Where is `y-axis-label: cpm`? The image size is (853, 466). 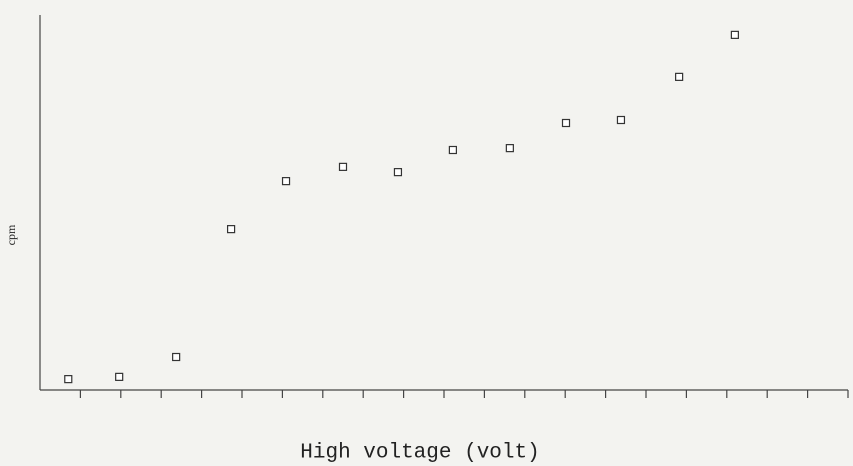
y-axis-label: cpm is located at coordinates (11, 234).